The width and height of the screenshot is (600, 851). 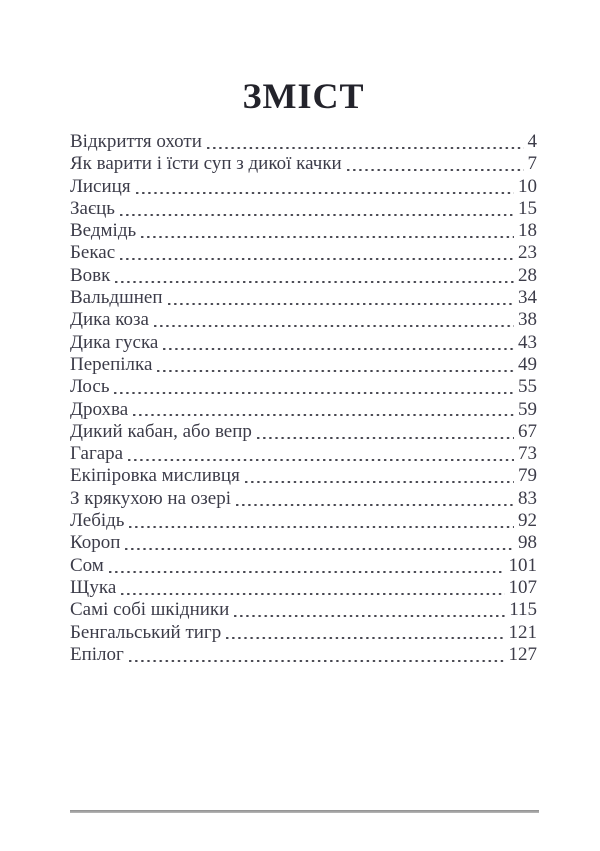 What do you see at coordinates (150, 610) in the screenshot?
I see `toc-entry-title: Самі собі шкідники` at bounding box center [150, 610].